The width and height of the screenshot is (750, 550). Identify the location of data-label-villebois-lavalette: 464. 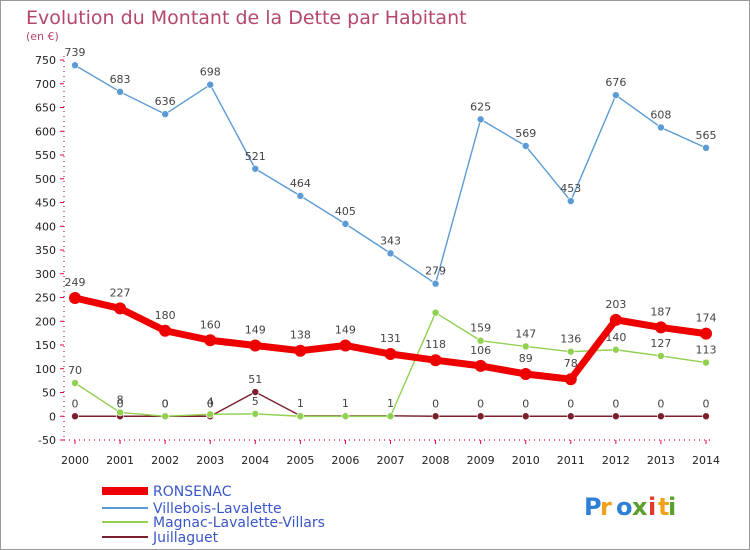
(300, 183).